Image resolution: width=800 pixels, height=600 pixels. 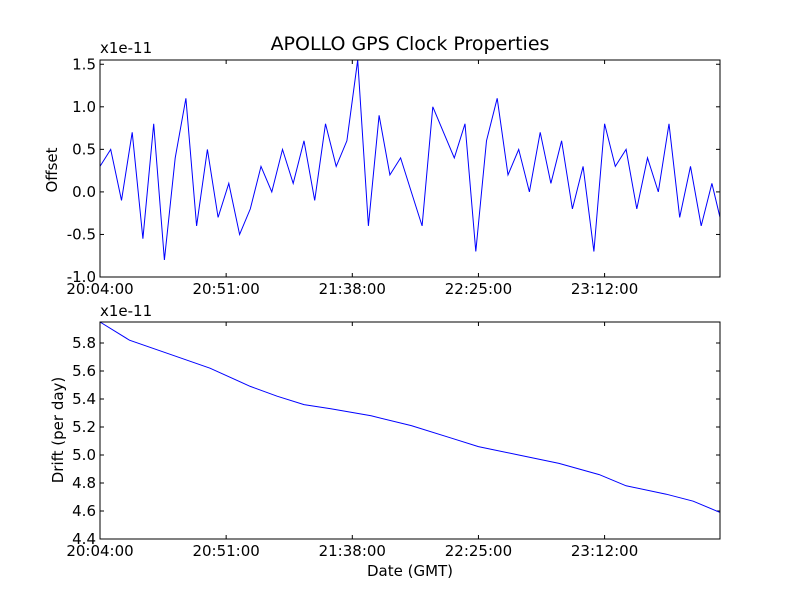 What do you see at coordinates (604, 551) in the screenshot?
I see `drift-x-tick-label: 23:12:00` at bounding box center [604, 551].